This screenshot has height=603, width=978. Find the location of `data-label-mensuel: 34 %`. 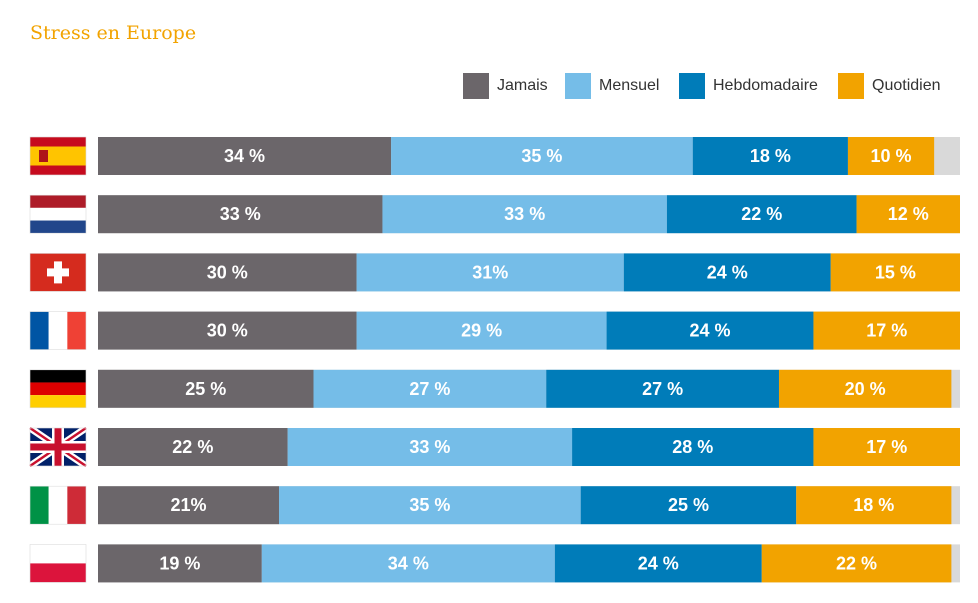

data-label-mensuel: 34 % is located at coordinates (408, 563).